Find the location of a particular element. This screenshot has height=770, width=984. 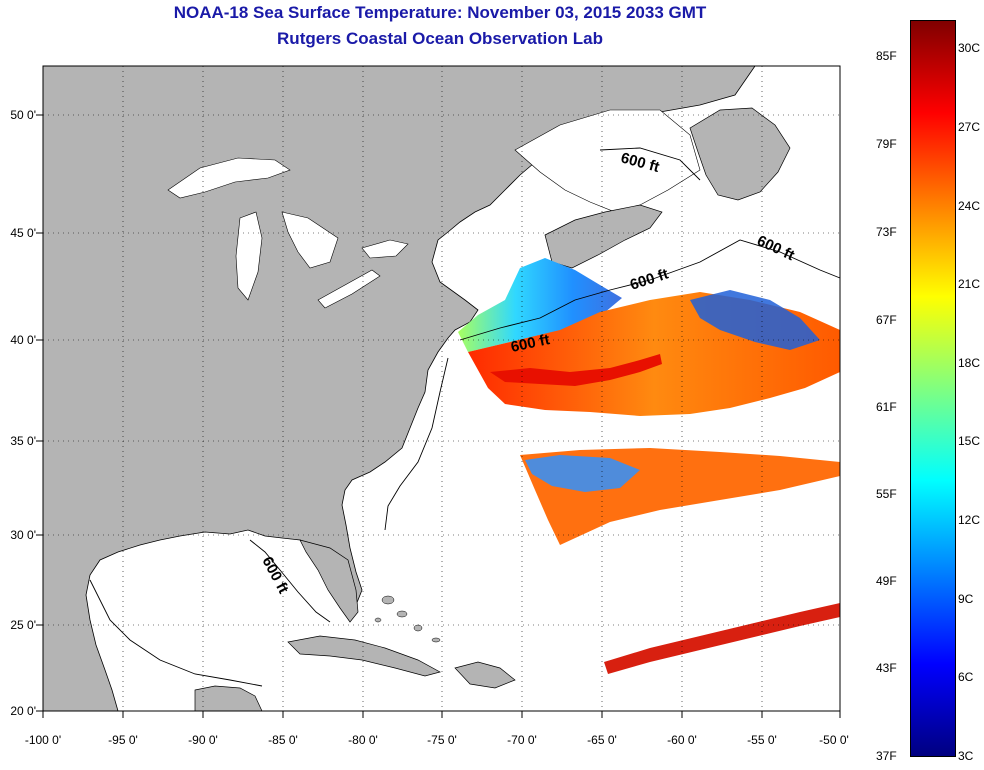

lake-erie is located at coordinates (349, 289).